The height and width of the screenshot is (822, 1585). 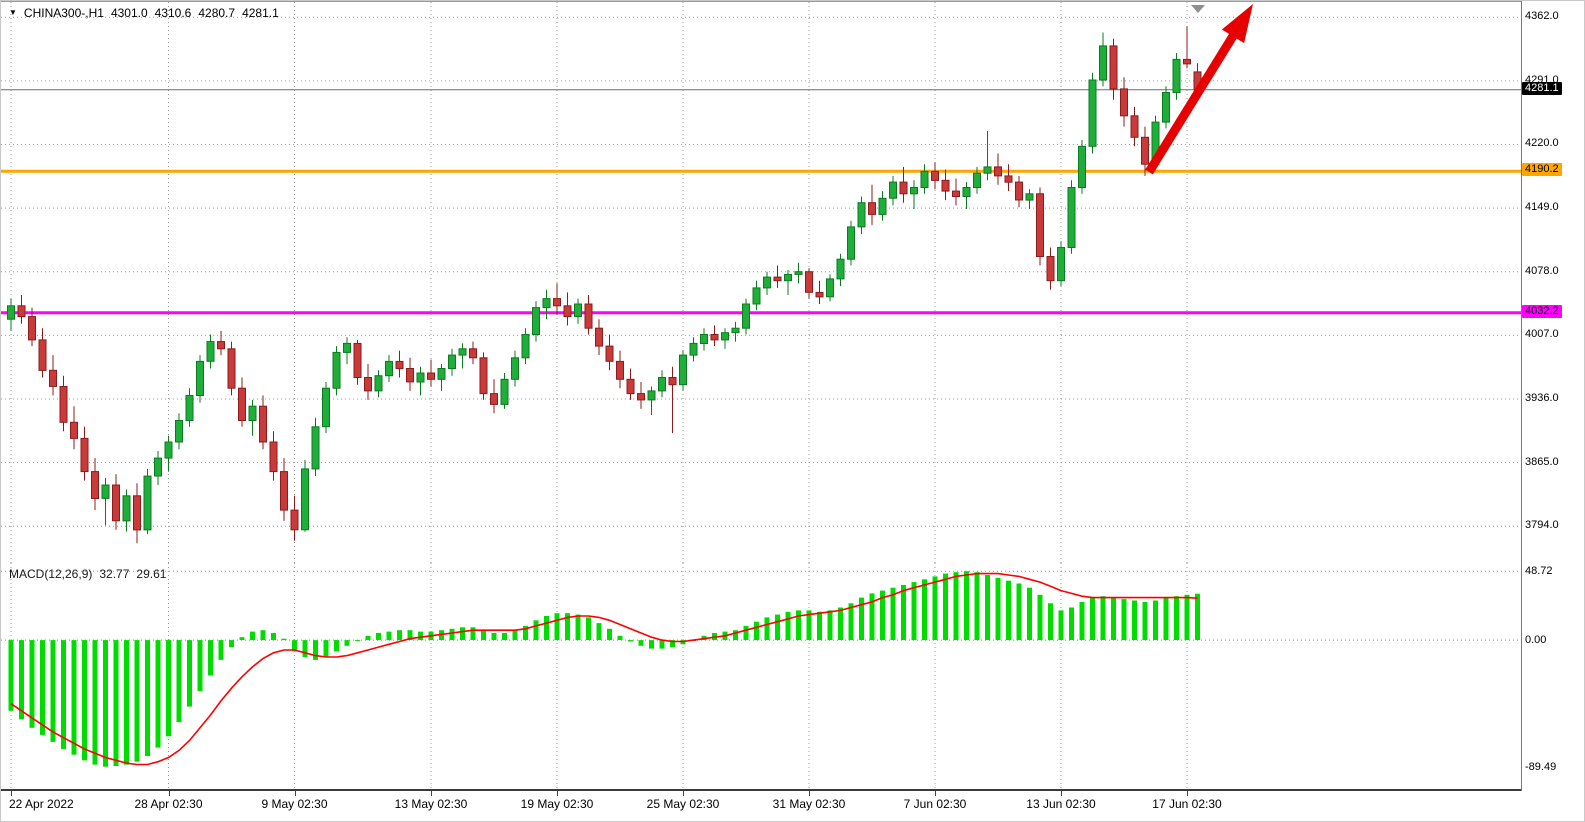 What do you see at coordinates (1542, 461) in the screenshot?
I see `price-axis-tick: 3865.0` at bounding box center [1542, 461].